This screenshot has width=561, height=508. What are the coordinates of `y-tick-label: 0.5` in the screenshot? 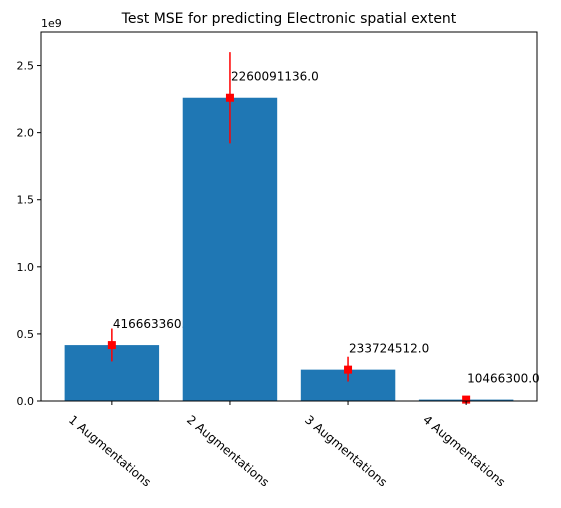 It's located at (26, 334).